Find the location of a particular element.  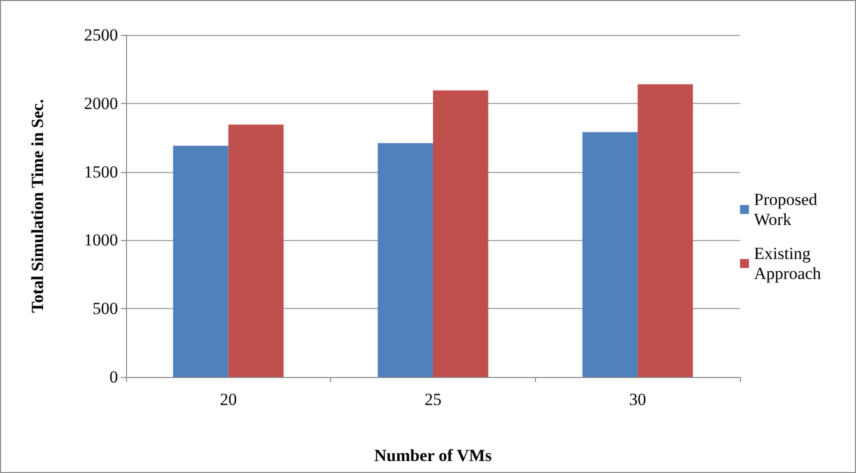

x-tick-label: 30 is located at coordinates (637, 399).